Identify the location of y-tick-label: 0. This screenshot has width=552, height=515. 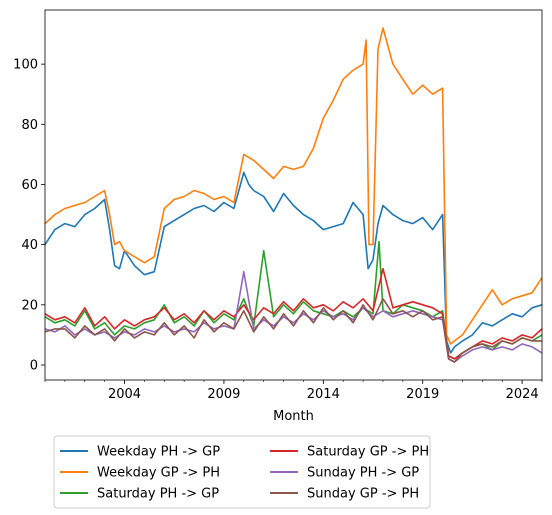
(34, 365).